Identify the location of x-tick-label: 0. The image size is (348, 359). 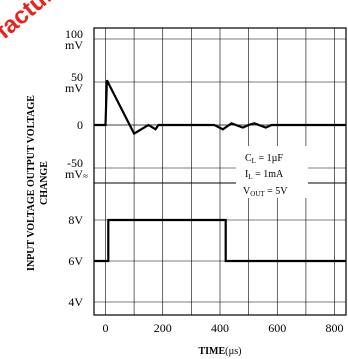
(105, 328).